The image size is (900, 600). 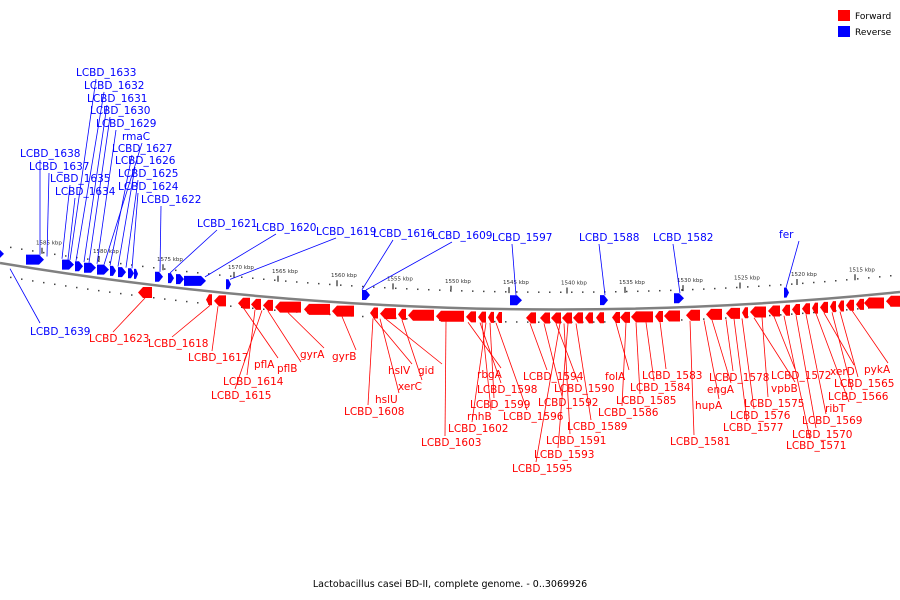 I want to click on forward-gene-label: LCBD_1598, so click(x=507, y=390).